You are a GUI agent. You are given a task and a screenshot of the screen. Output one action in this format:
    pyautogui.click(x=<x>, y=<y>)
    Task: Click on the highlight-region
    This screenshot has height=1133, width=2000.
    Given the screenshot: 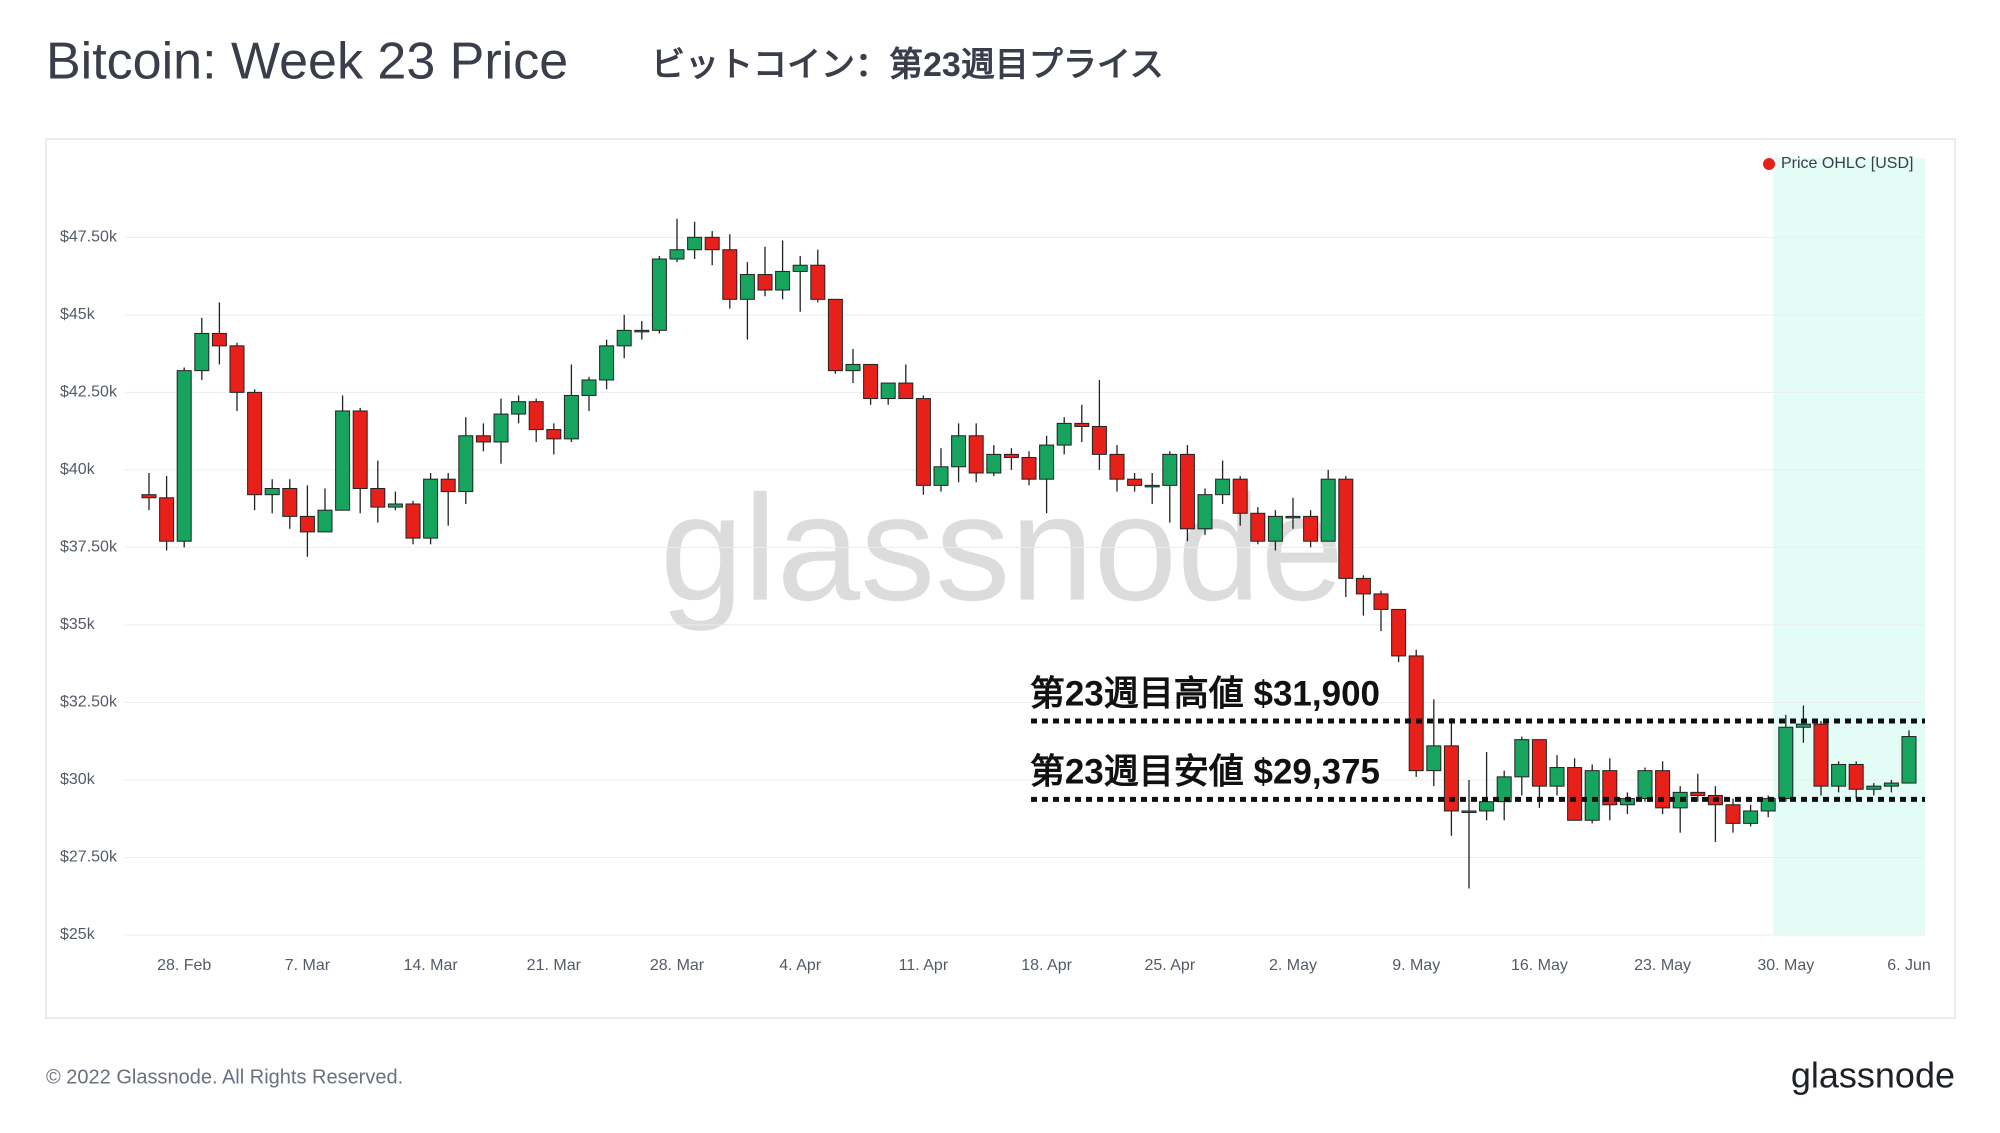 What is the action you would take?
    pyautogui.click(x=1849, y=546)
    